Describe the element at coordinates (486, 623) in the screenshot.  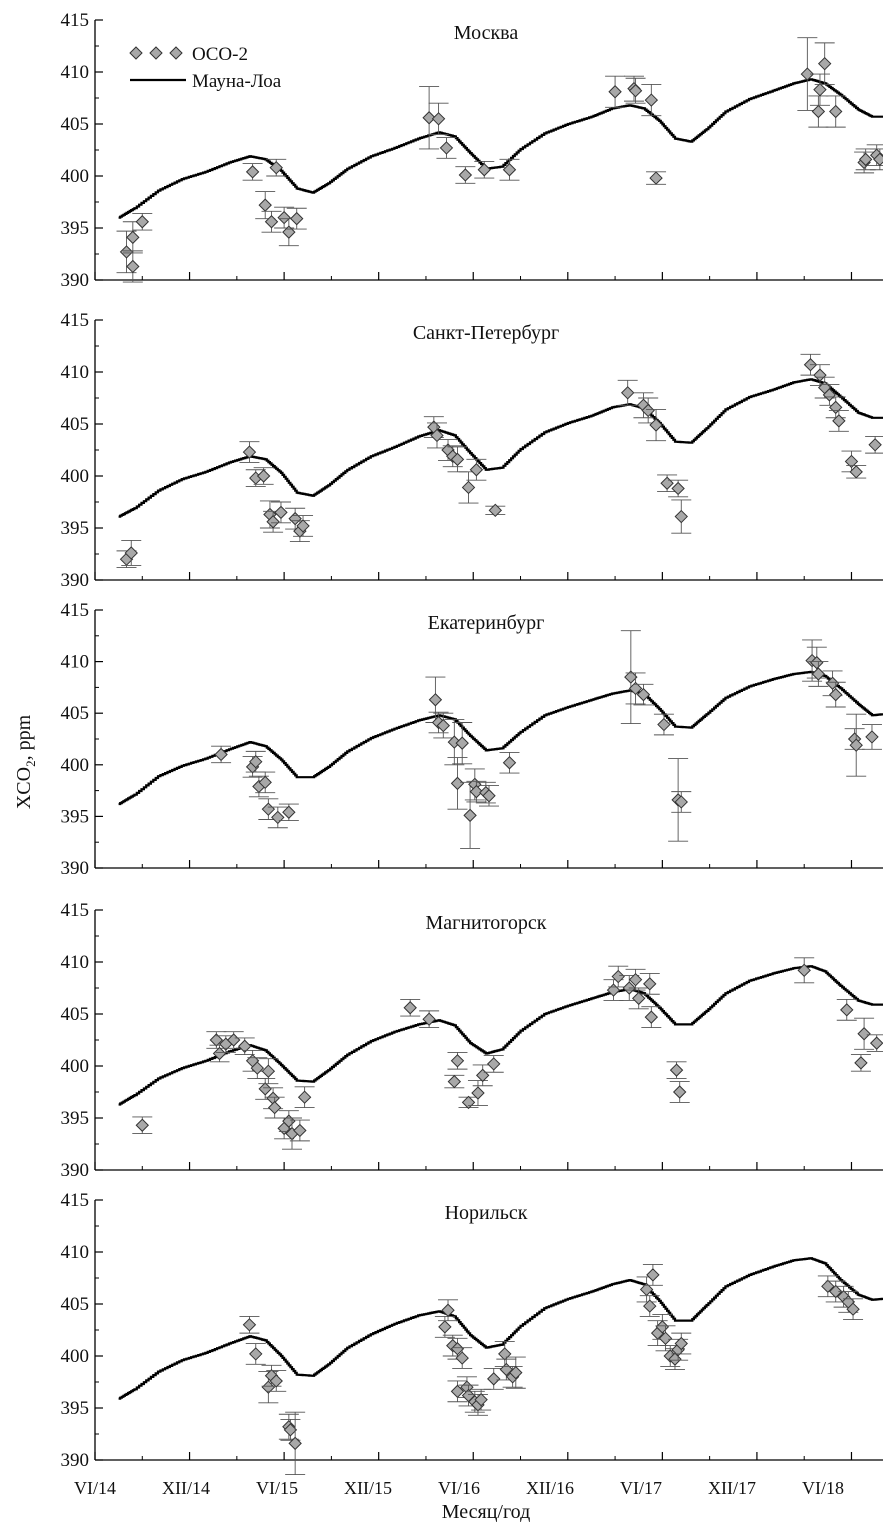
I see `panel-title: Екатеринбург` at that location.